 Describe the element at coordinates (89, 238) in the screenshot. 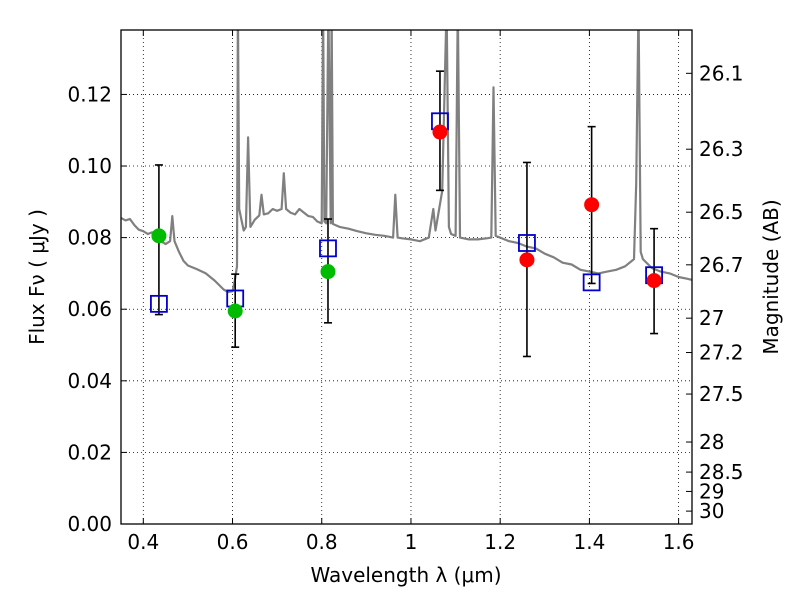

I see `y-tick-label: 0.08` at that location.